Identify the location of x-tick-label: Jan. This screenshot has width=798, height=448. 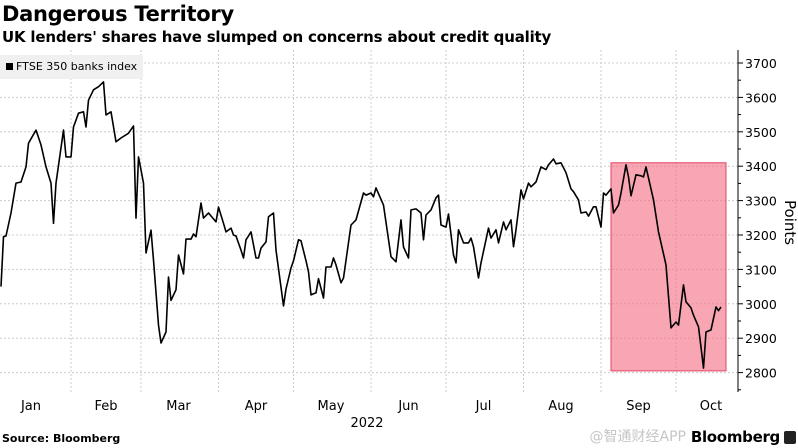
(30, 406).